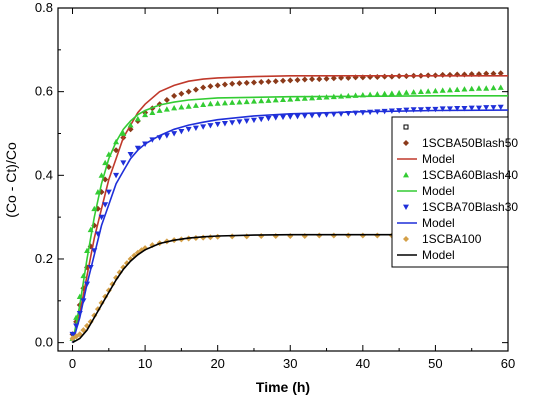  Describe the element at coordinates (44, 174) in the screenshot. I see `y-tick-label: 0.4` at that location.